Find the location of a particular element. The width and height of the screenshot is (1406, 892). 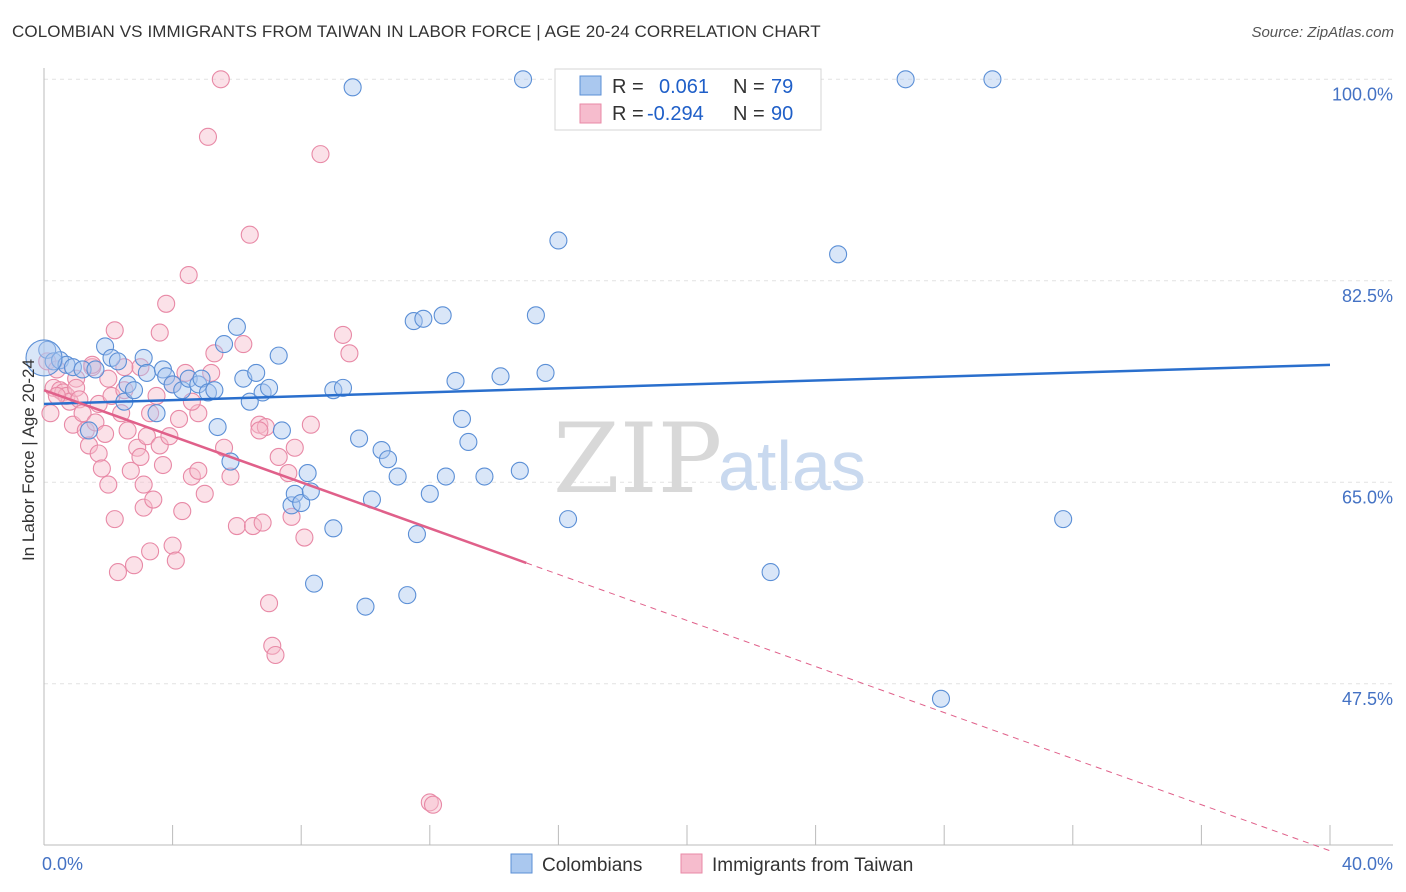

taiwan-trend-line is located at coordinates (285, 476).